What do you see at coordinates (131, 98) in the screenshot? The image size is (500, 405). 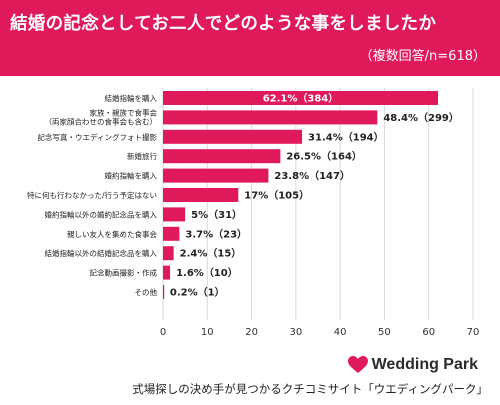 I see `category-label: 結婚指輪を購入` at bounding box center [131, 98].